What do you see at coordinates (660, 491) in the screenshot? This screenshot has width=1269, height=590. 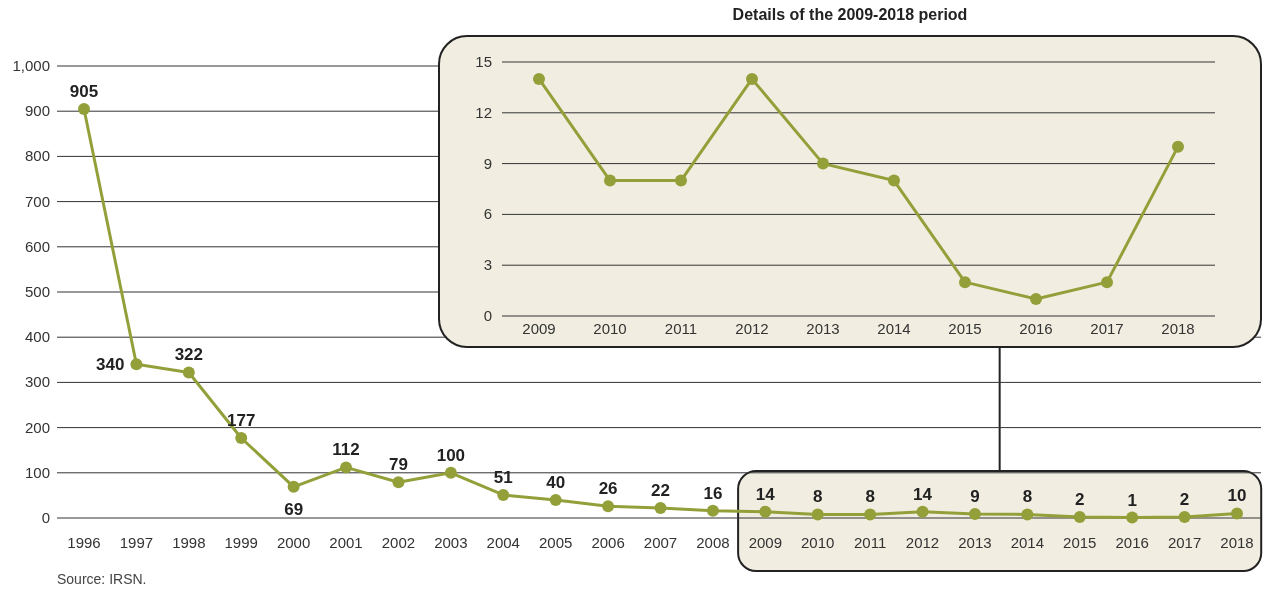 I see `data-label: 22` at bounding box center [660, 491].